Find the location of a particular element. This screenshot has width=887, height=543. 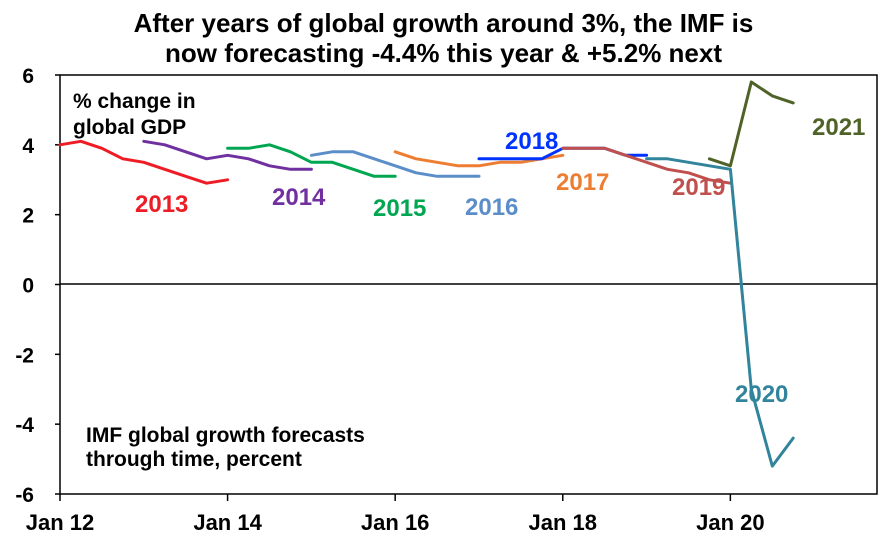

series-line-2021 is located at coordinates (751, 124).